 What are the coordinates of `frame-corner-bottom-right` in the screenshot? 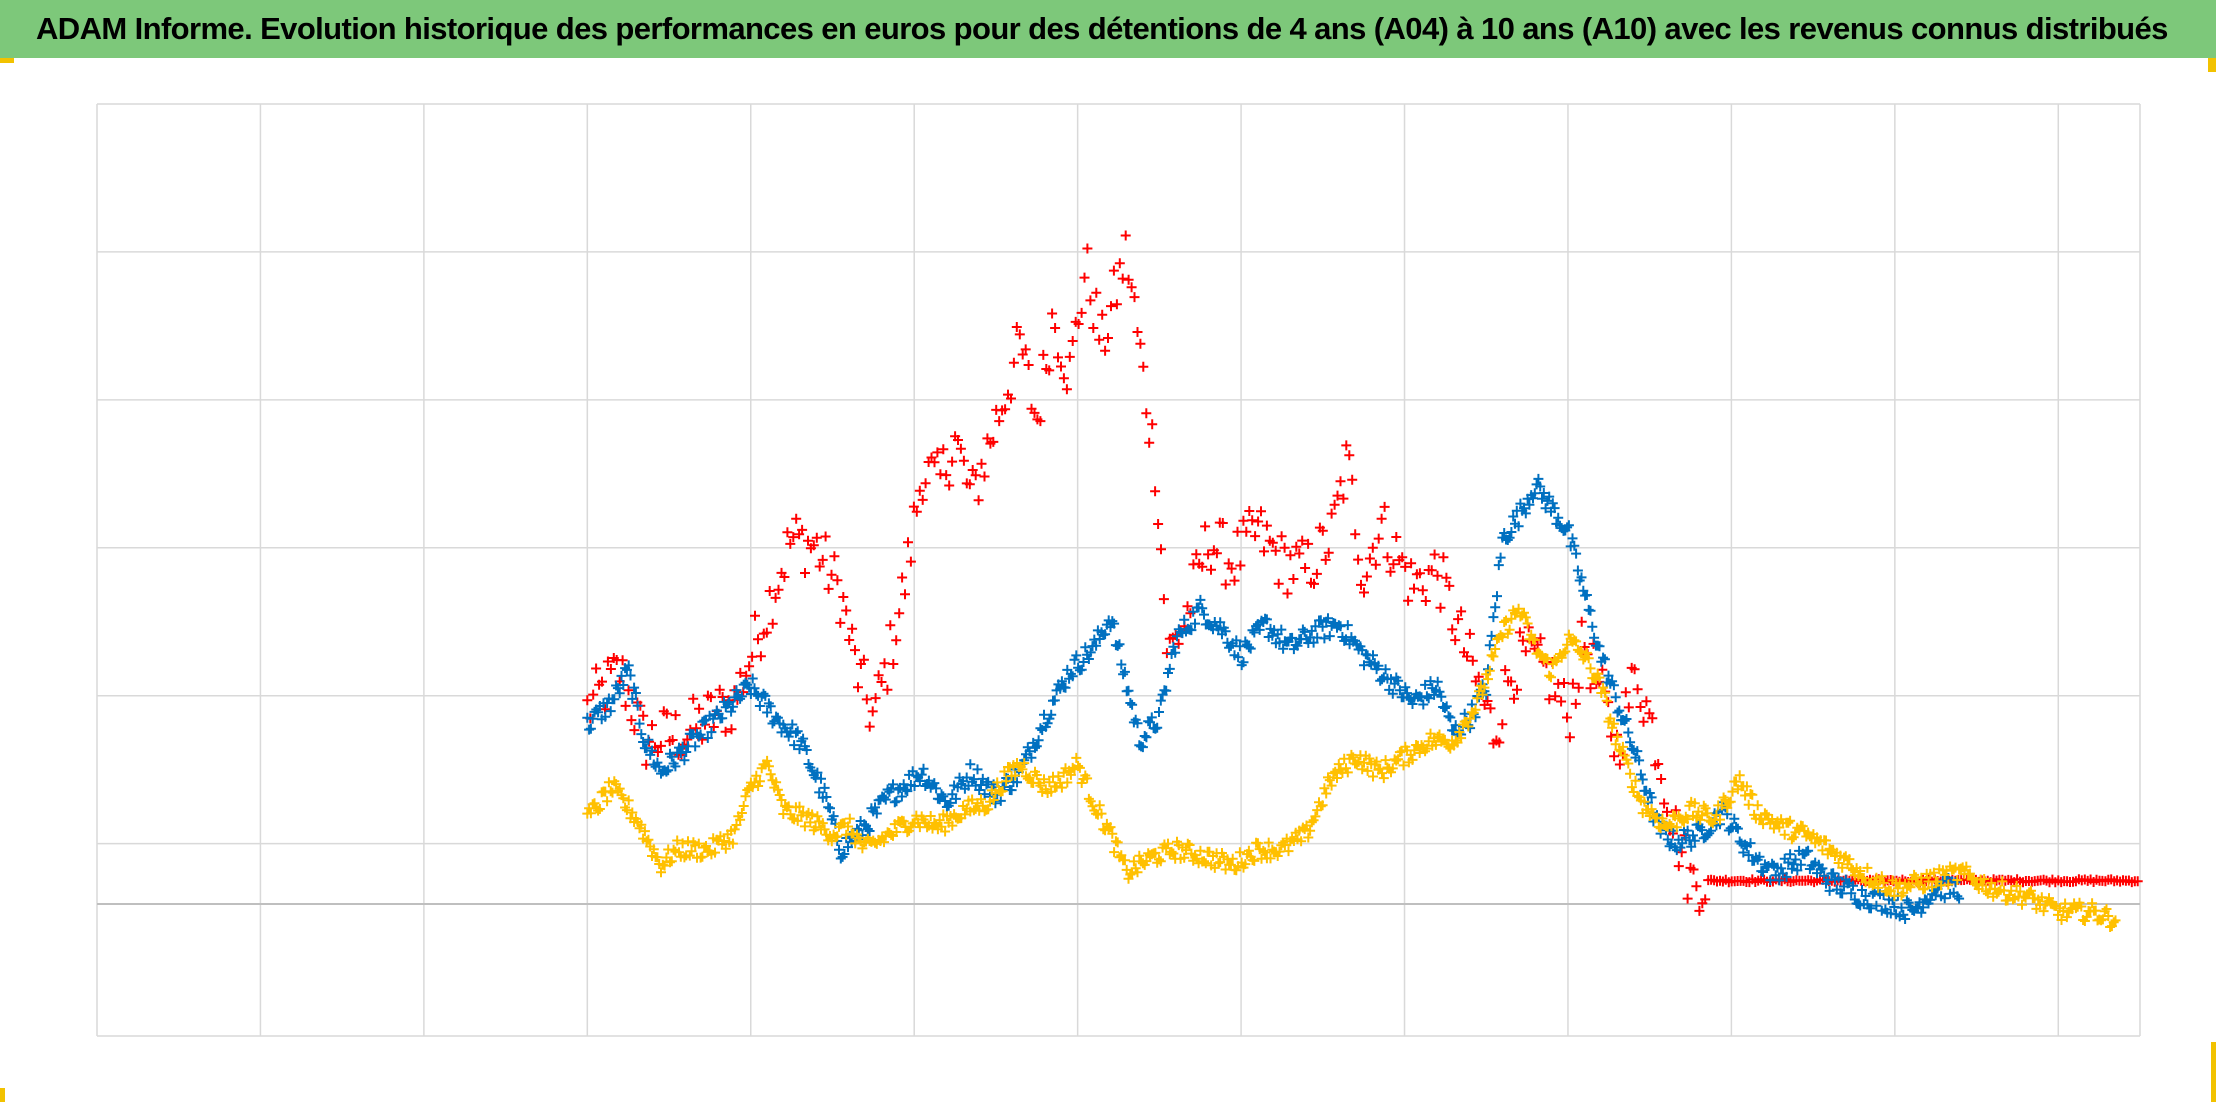 It's located at (2213, 1072).